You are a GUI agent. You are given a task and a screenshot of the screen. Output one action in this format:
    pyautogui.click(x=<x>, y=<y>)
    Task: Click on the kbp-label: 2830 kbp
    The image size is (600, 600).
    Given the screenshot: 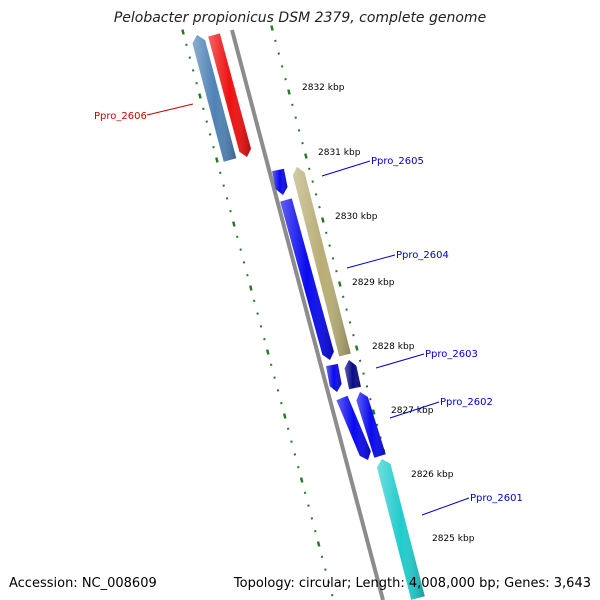 What is the action you would take?
    pyautogui.click(x=356, y=217)
    